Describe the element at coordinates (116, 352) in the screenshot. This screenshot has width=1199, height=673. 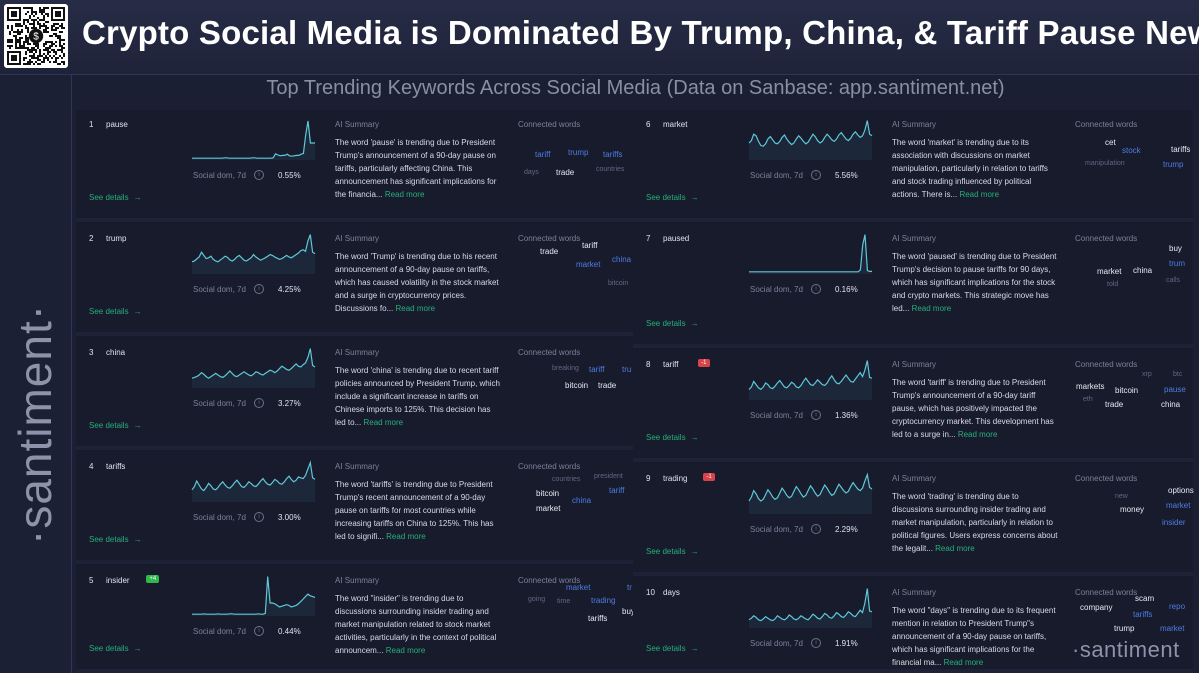
I see `trending-word: china` at that location.